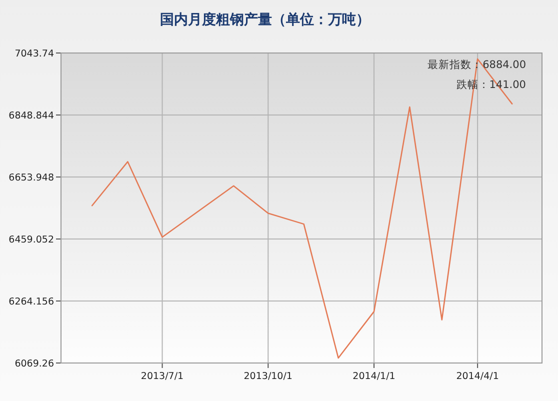  What do you see at coordinates (31, 116) in the screenshot?
I see `y-tick-label: 6848.844` at bounding box center [31, 116].